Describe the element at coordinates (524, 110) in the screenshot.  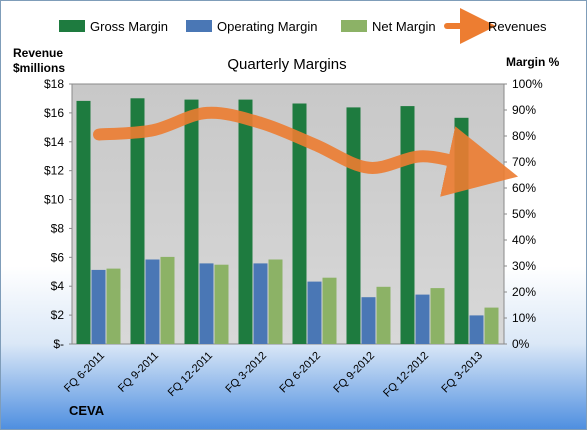
I see `right-tick-label: 90%` at that location.